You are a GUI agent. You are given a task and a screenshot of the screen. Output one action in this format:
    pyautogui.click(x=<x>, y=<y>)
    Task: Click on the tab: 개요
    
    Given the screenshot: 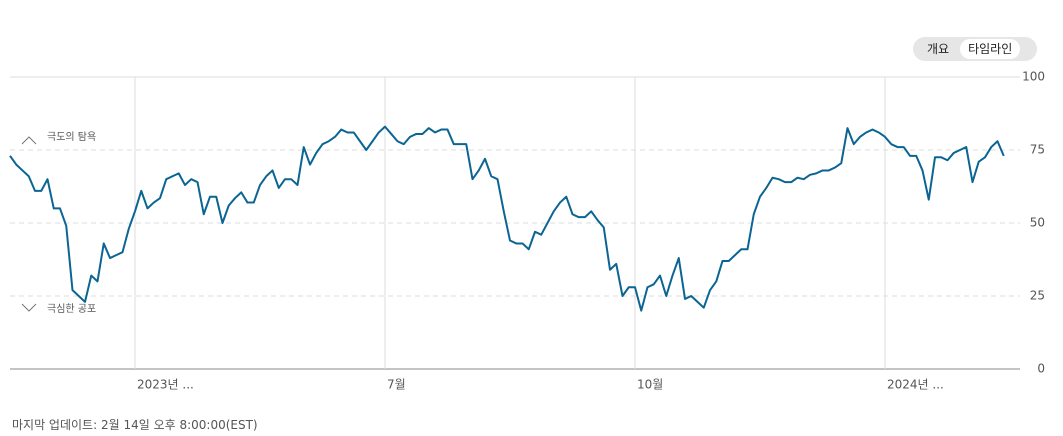 What is the action you would take?
    pyautogui.click(x=938, y=49)
    